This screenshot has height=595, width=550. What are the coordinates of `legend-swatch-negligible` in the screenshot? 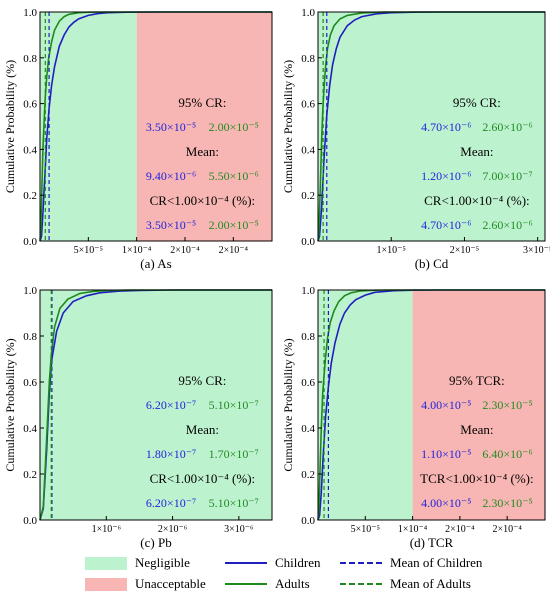 It's located at (106, 563).